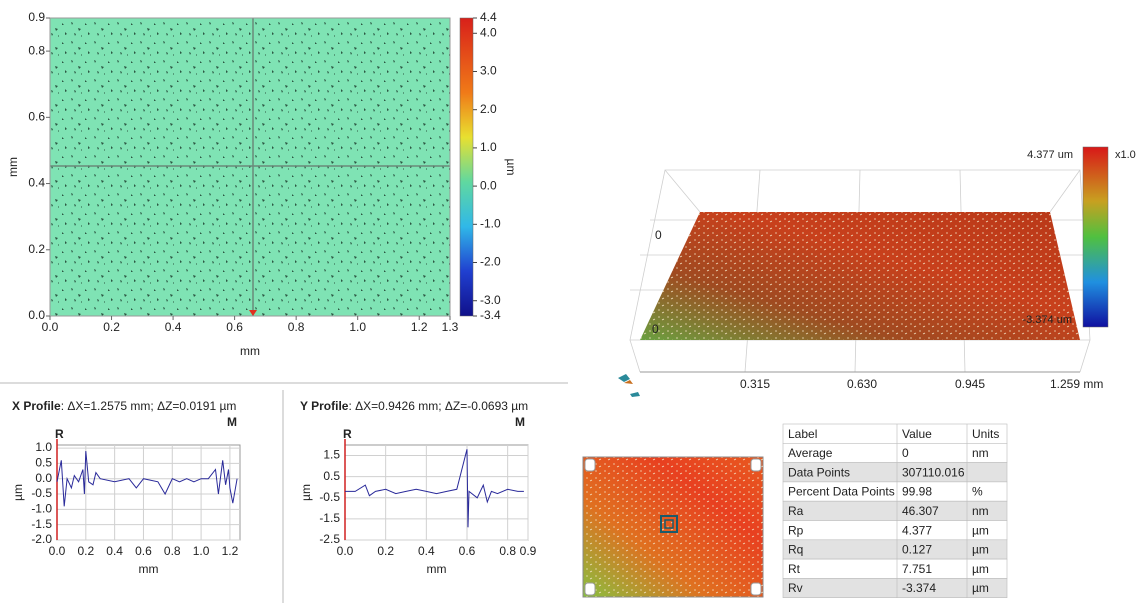  Describe the element at coordinates (41, 524) in the screenshot. I see `y-tick-label: -1.5` at that location.